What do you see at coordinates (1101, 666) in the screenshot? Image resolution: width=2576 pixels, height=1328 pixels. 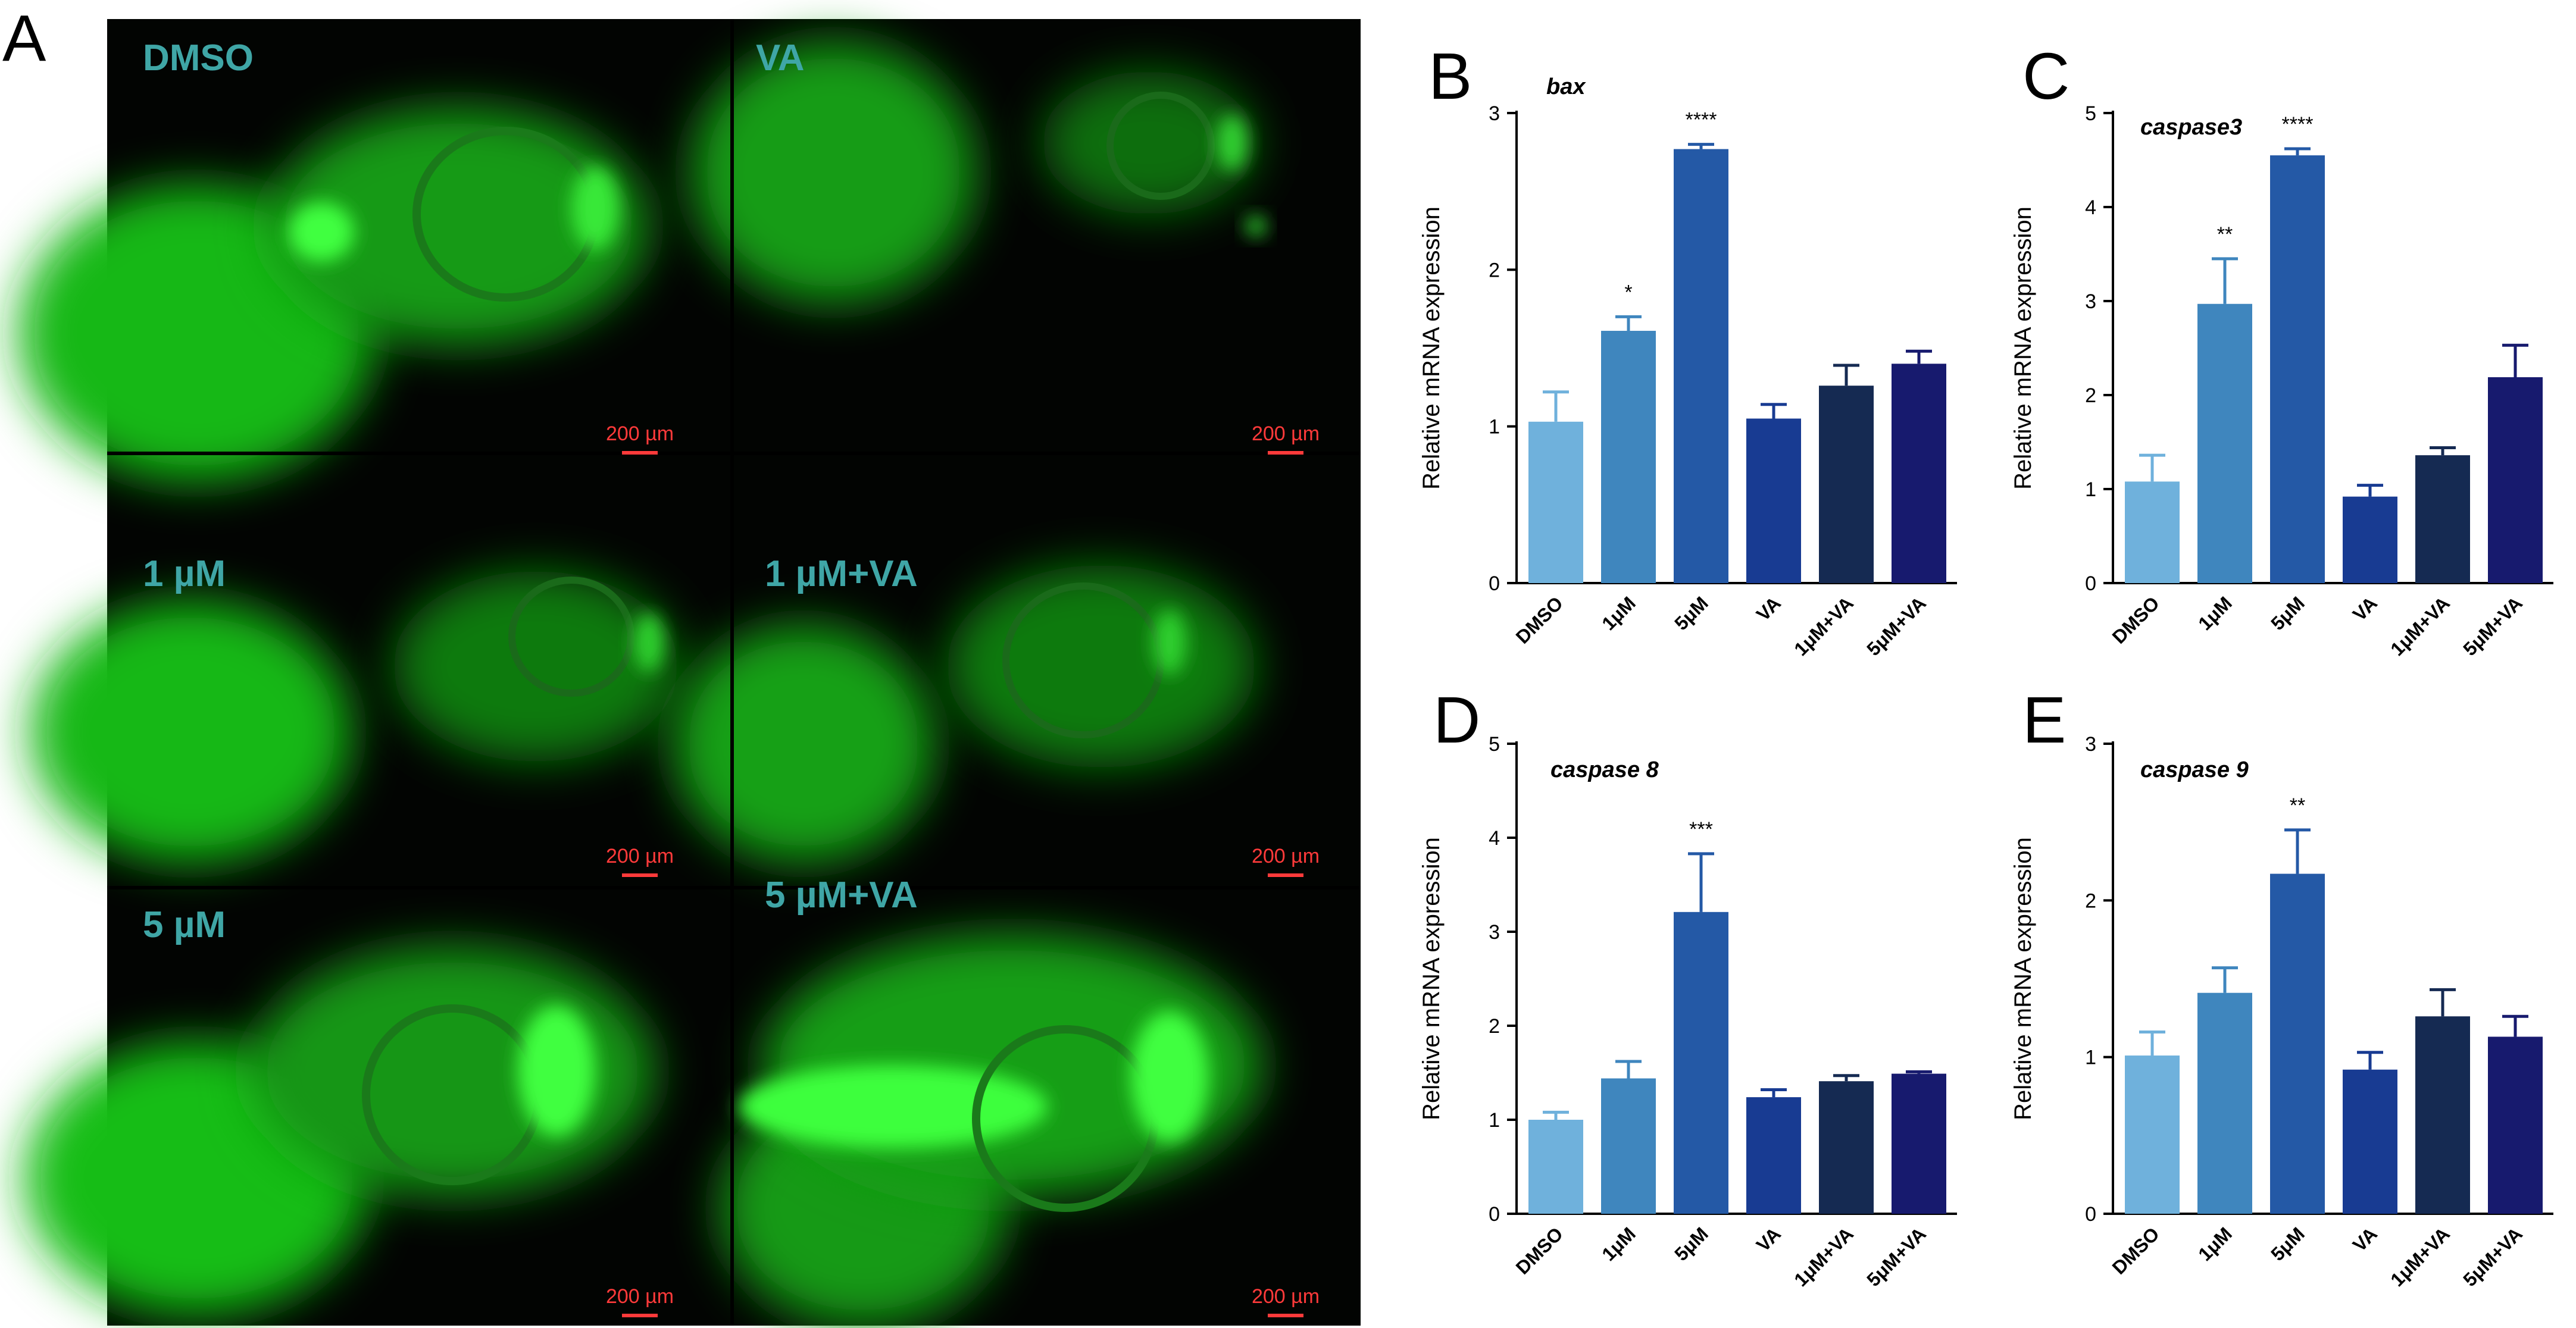 I see `fluorescence-head` at bounding box center [1101, 666].